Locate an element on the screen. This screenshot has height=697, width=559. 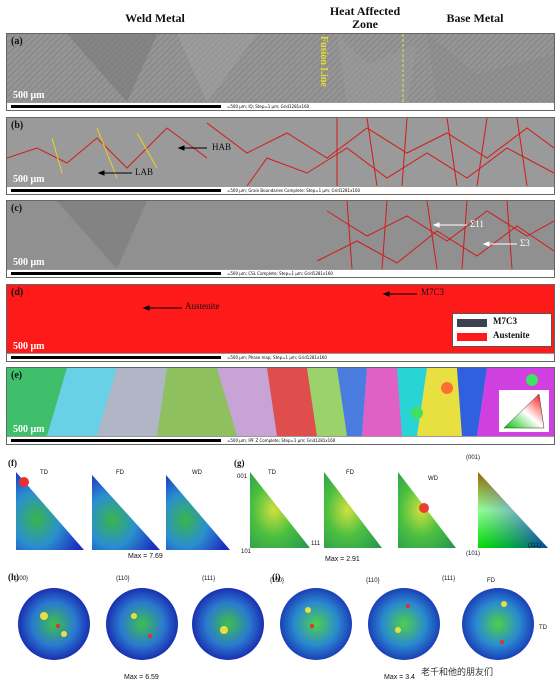
ipf-f-title-wd: WD is located at coordinates (197, 473).